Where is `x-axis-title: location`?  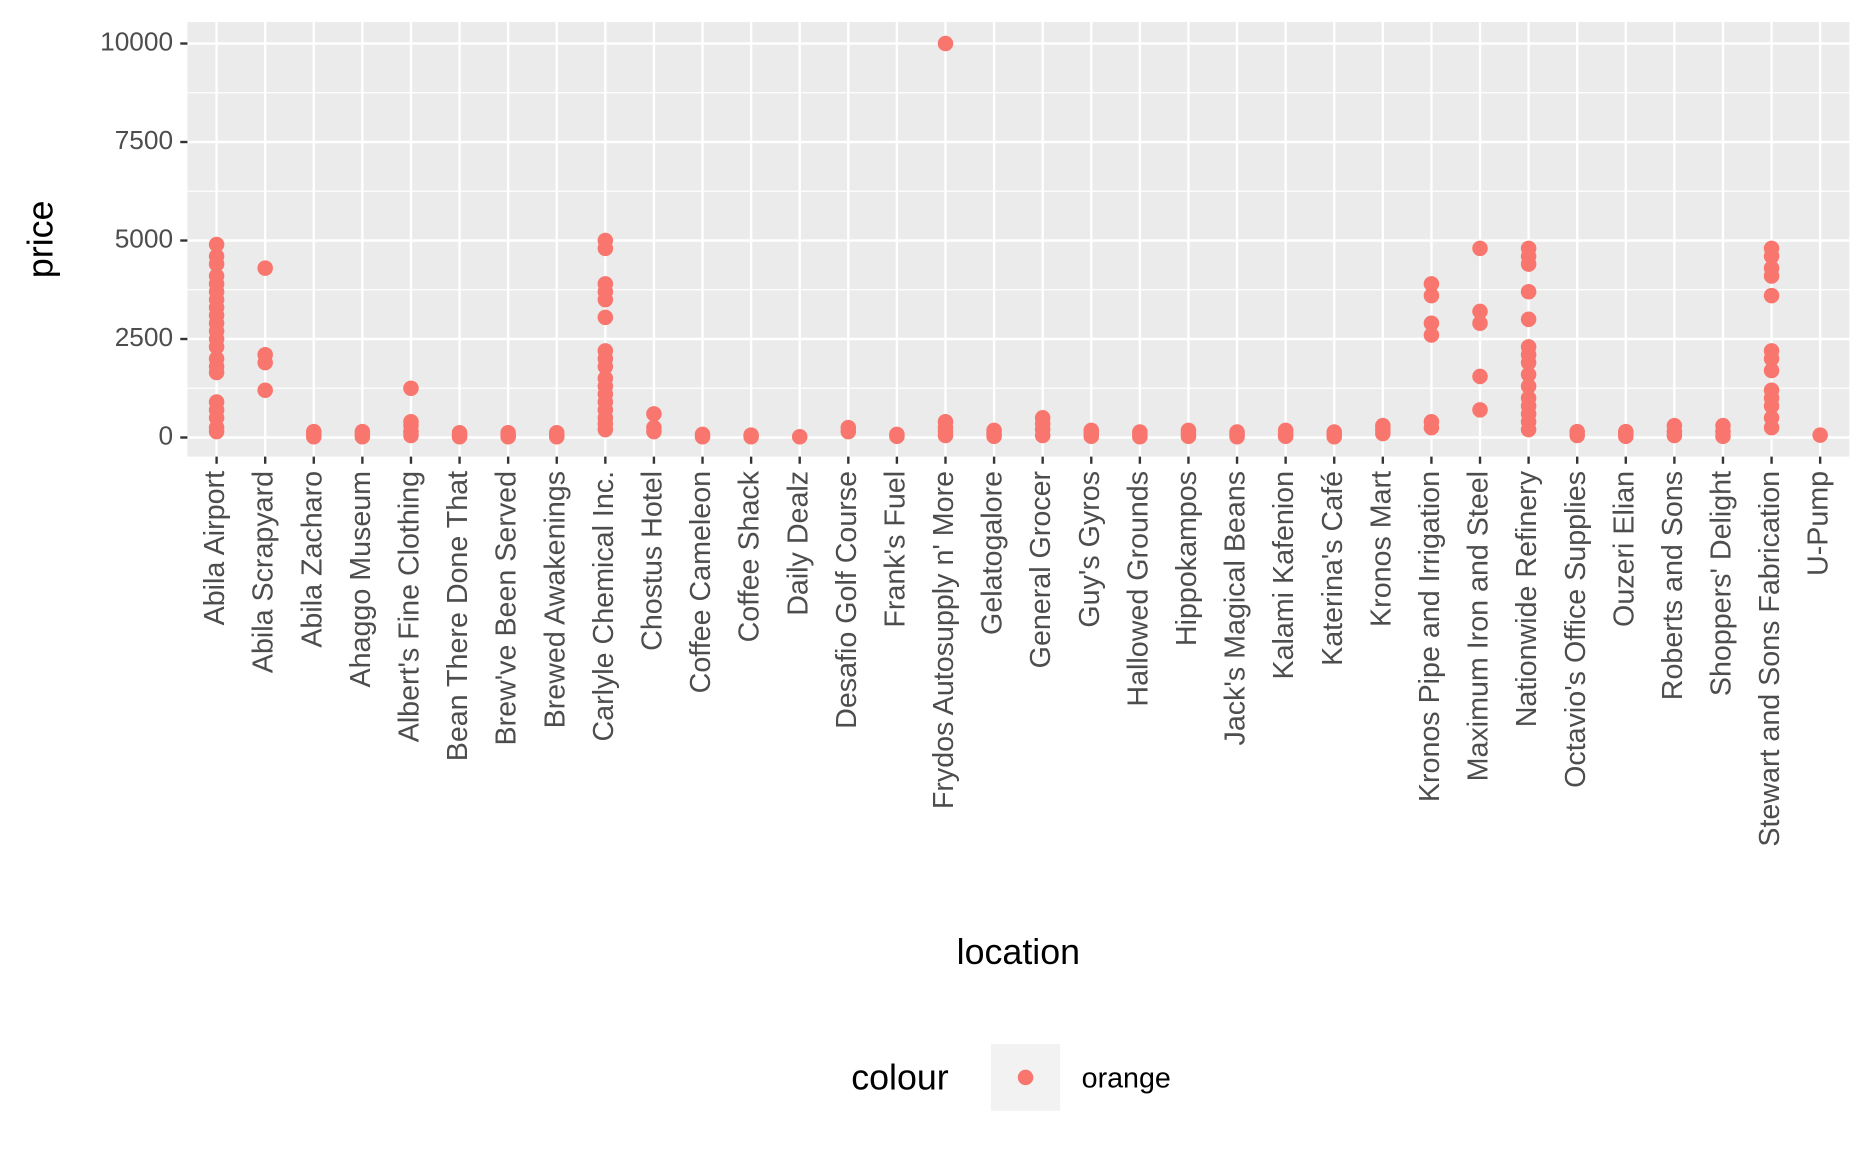 x-axis-title: location is located at coordinates (1018, 952).